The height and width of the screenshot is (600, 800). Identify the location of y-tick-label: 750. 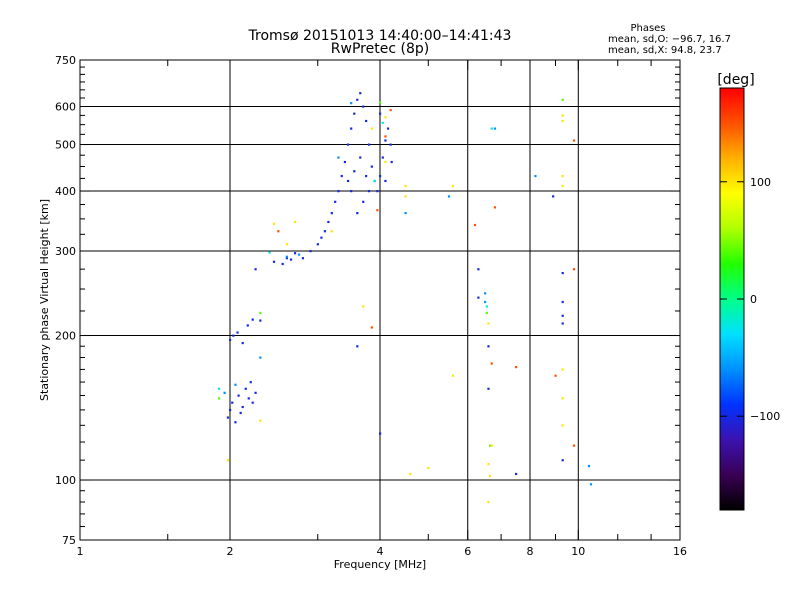
(65, 60).